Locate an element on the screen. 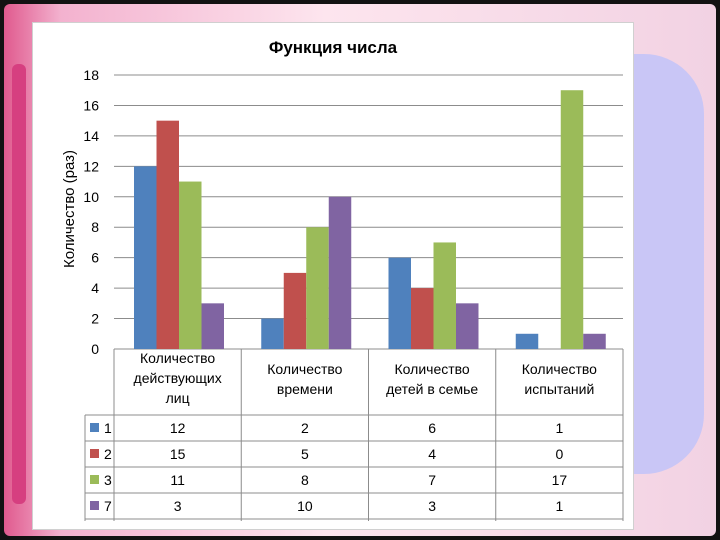 The image size is (720, 540). chart-title: Функция числа is located at coordinates (333, 47).